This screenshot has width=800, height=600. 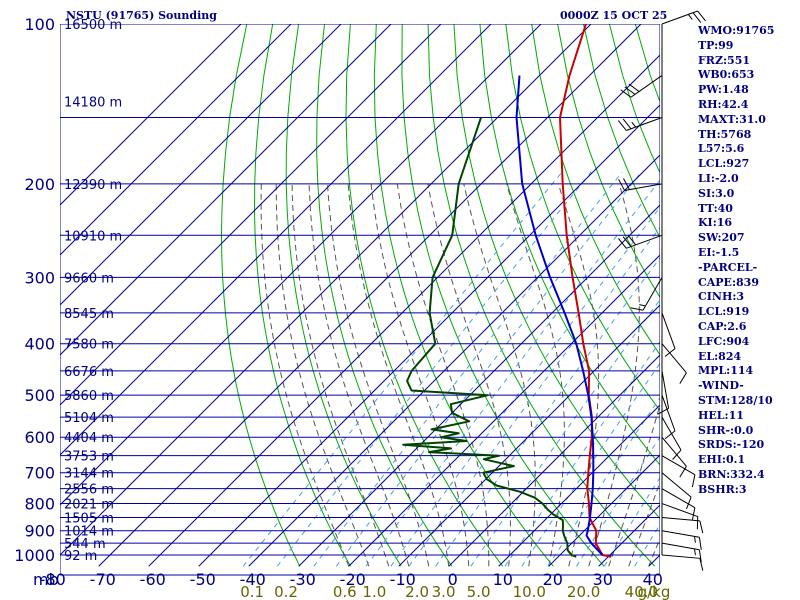 I want to click on pressure-label: 400, so click(x=39, y=344).